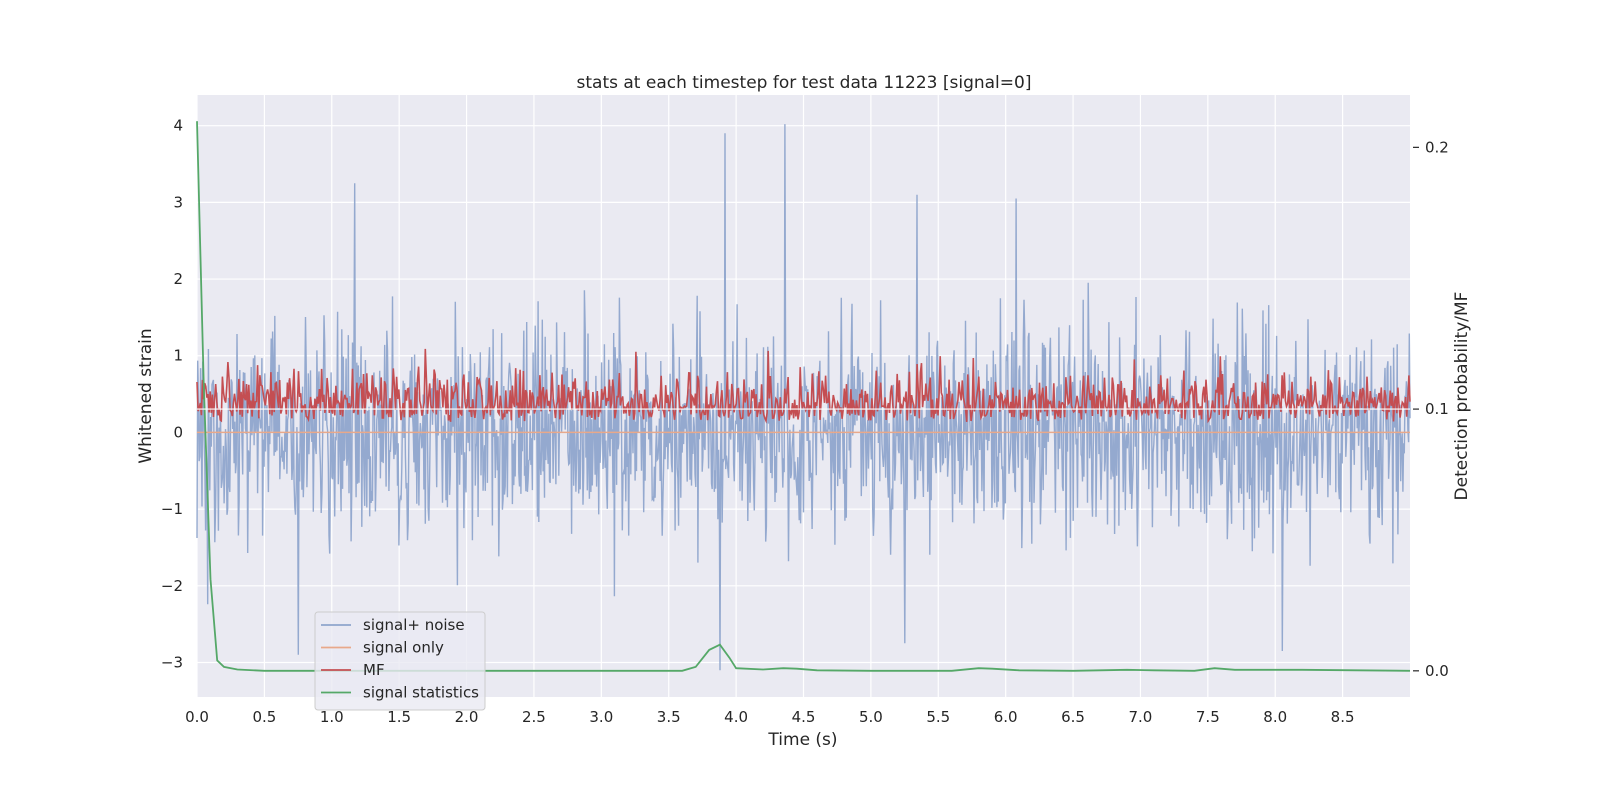 The image size is (1600, 800). Describe the element at coordinates (871, 717) in the screenshot. I see `x-tick-label: 5.0` at that location.